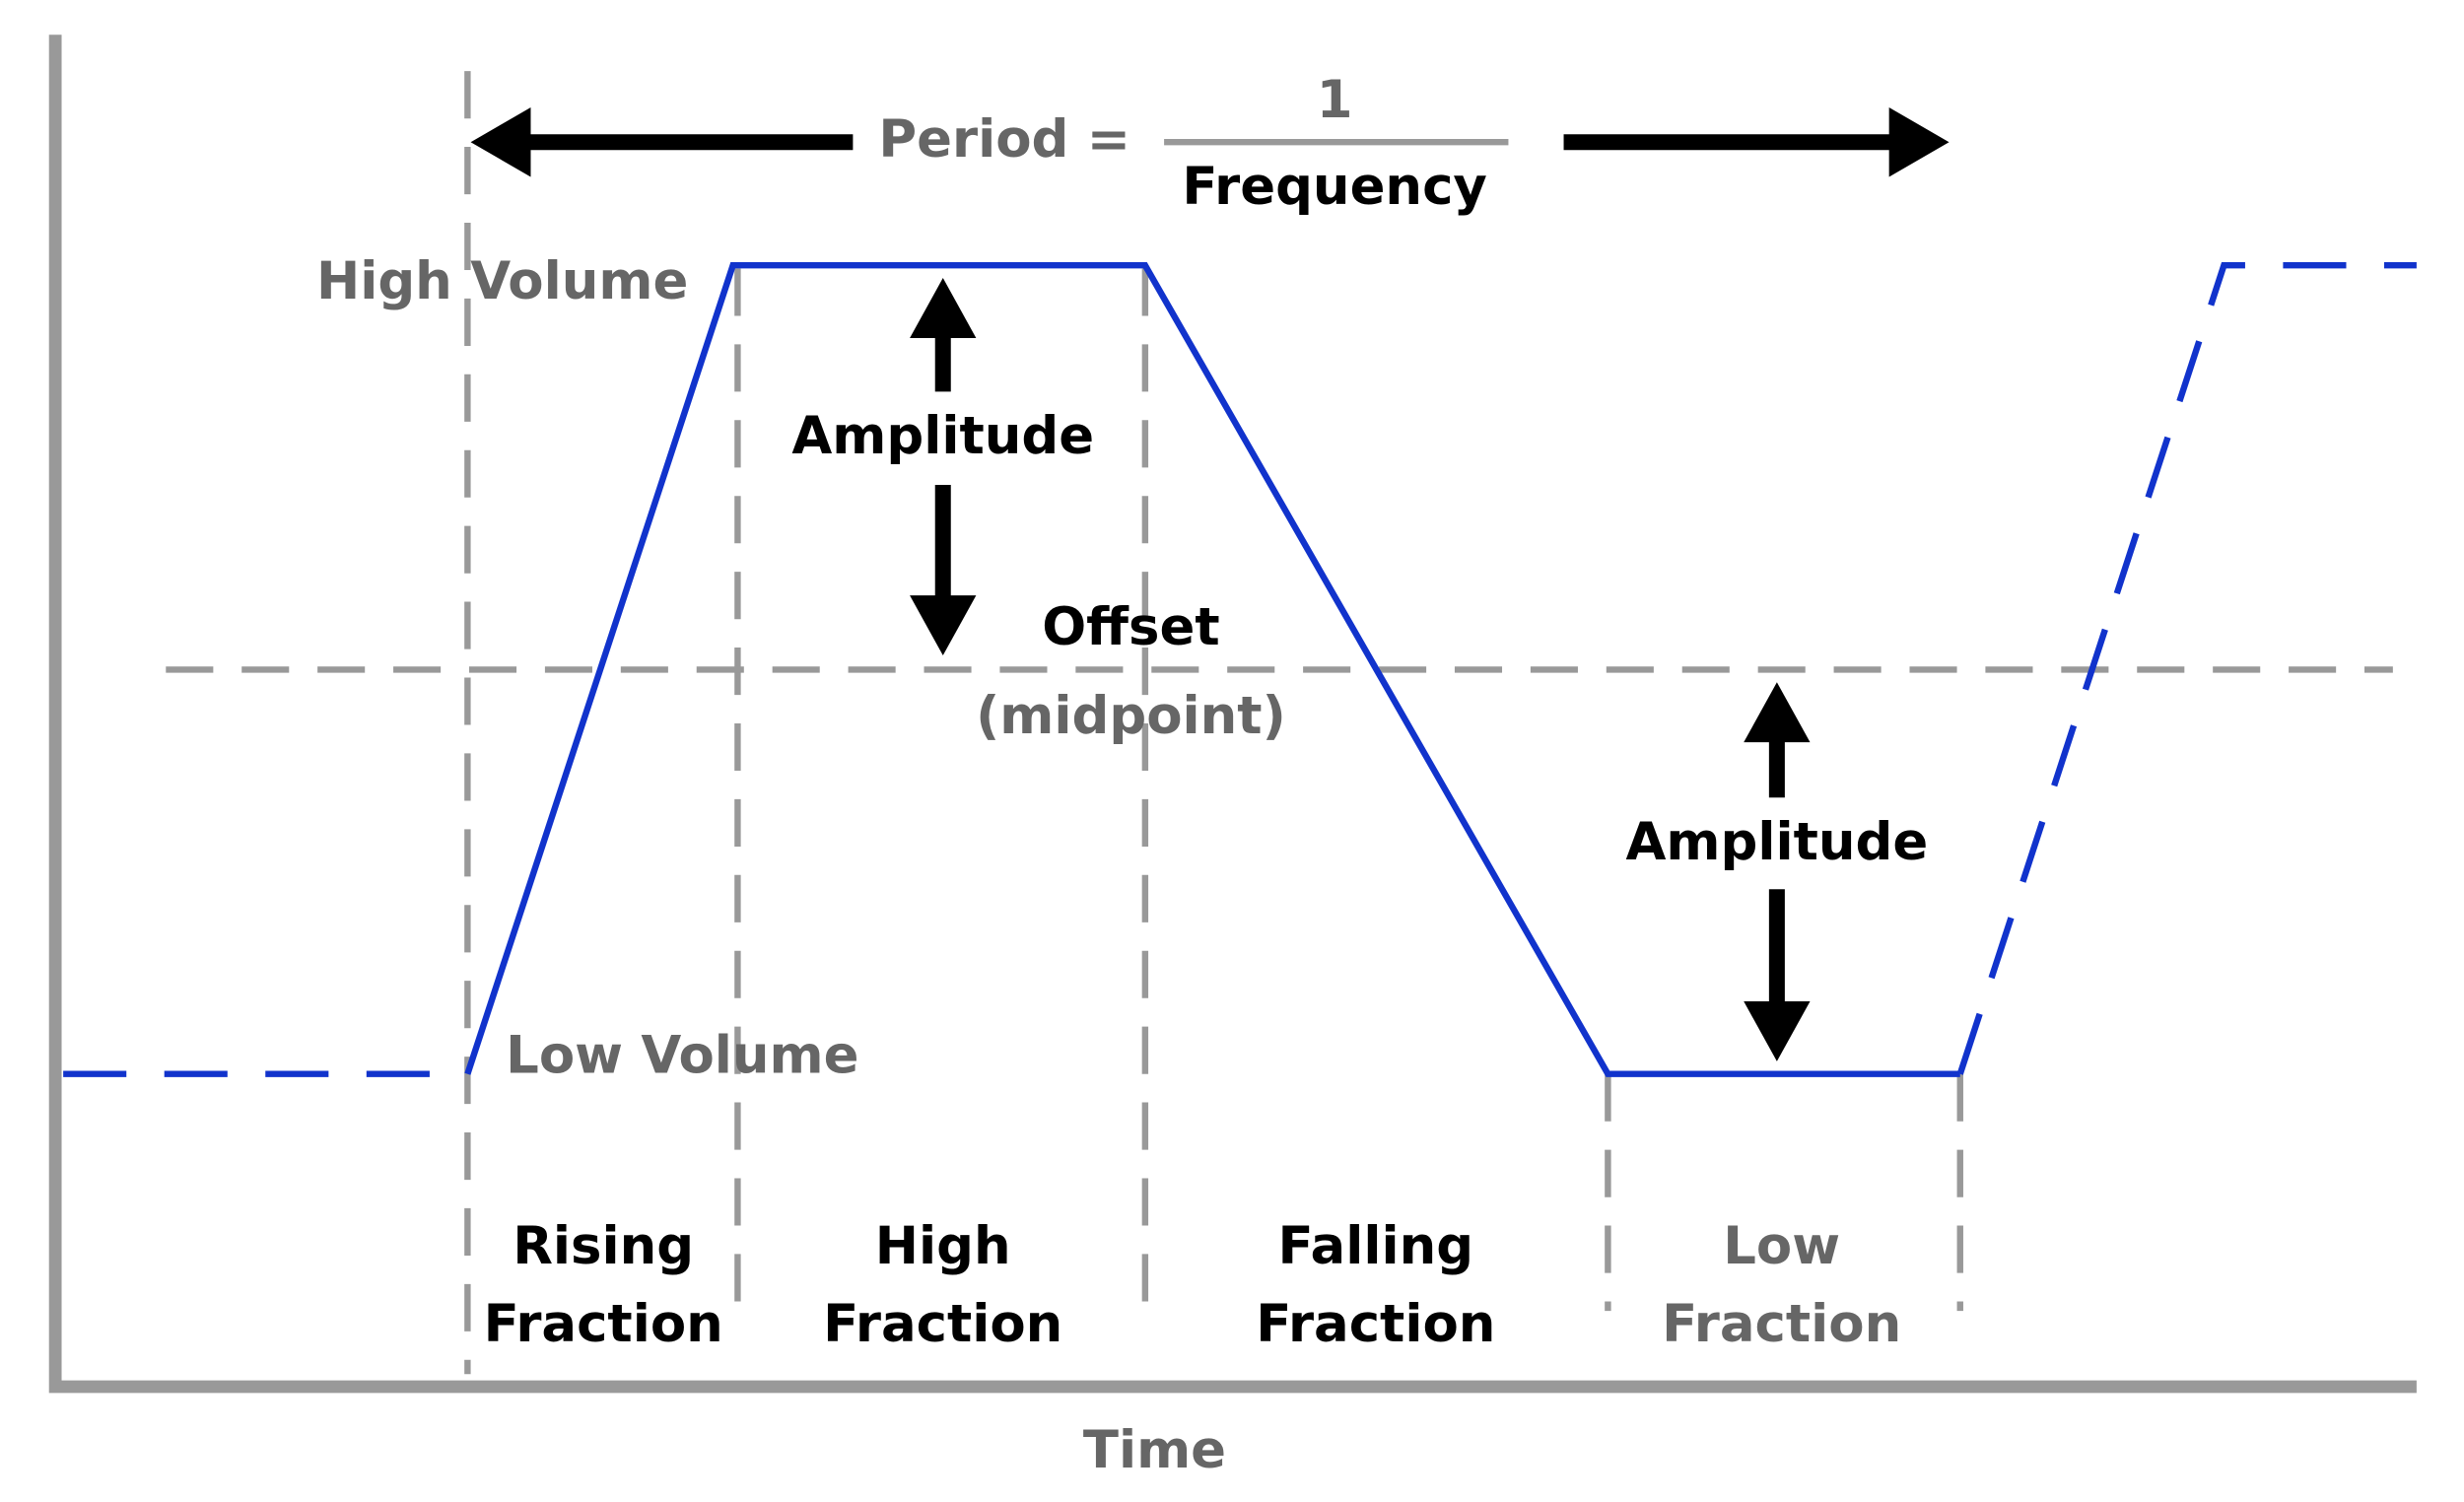 Image resolution: width=2464 pixels, height=1502 pixels. I want to click on phase-label: Low, so click(1781, 1246).